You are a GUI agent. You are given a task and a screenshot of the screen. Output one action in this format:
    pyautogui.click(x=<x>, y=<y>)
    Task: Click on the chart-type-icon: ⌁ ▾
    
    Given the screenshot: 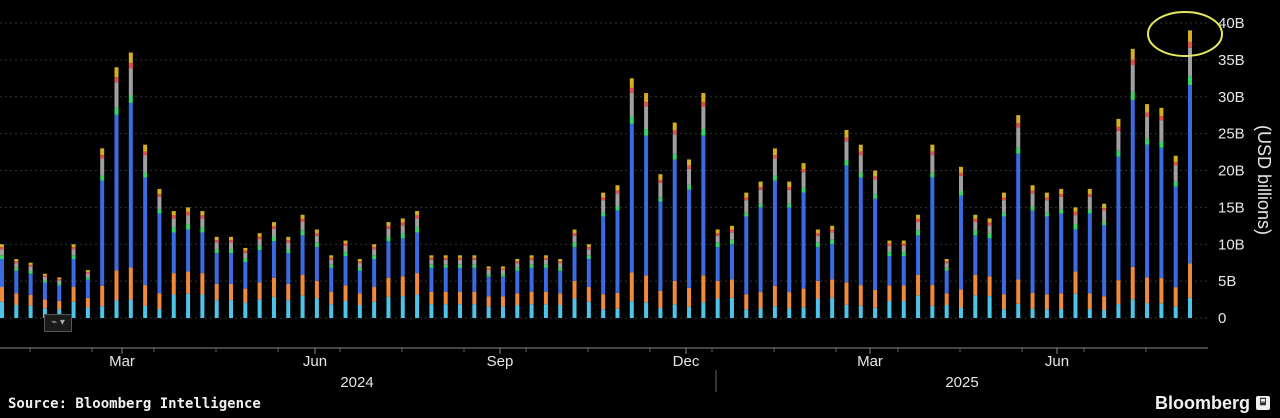 What is the action you would take?
    pyautogui.click(x=58, y=323)
    